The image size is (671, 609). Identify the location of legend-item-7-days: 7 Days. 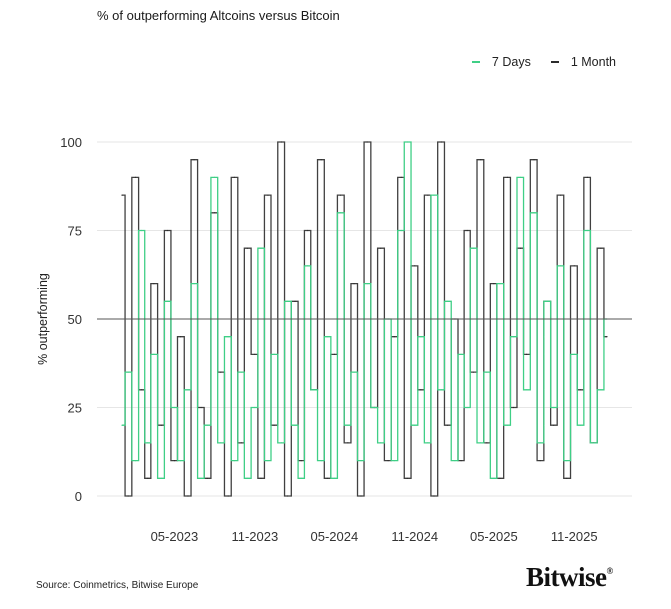
(501, 62).